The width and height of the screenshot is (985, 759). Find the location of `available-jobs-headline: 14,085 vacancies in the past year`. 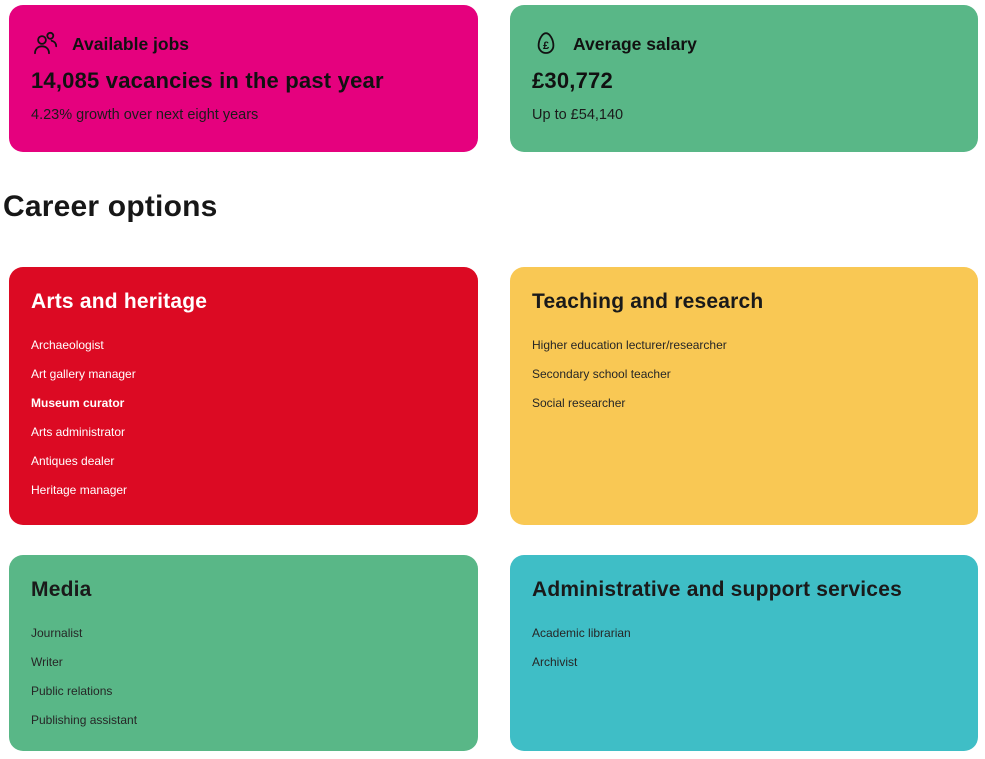

available-jobs-headline: 14,085 vacancies in the past year is located at coordinates (207, 80).